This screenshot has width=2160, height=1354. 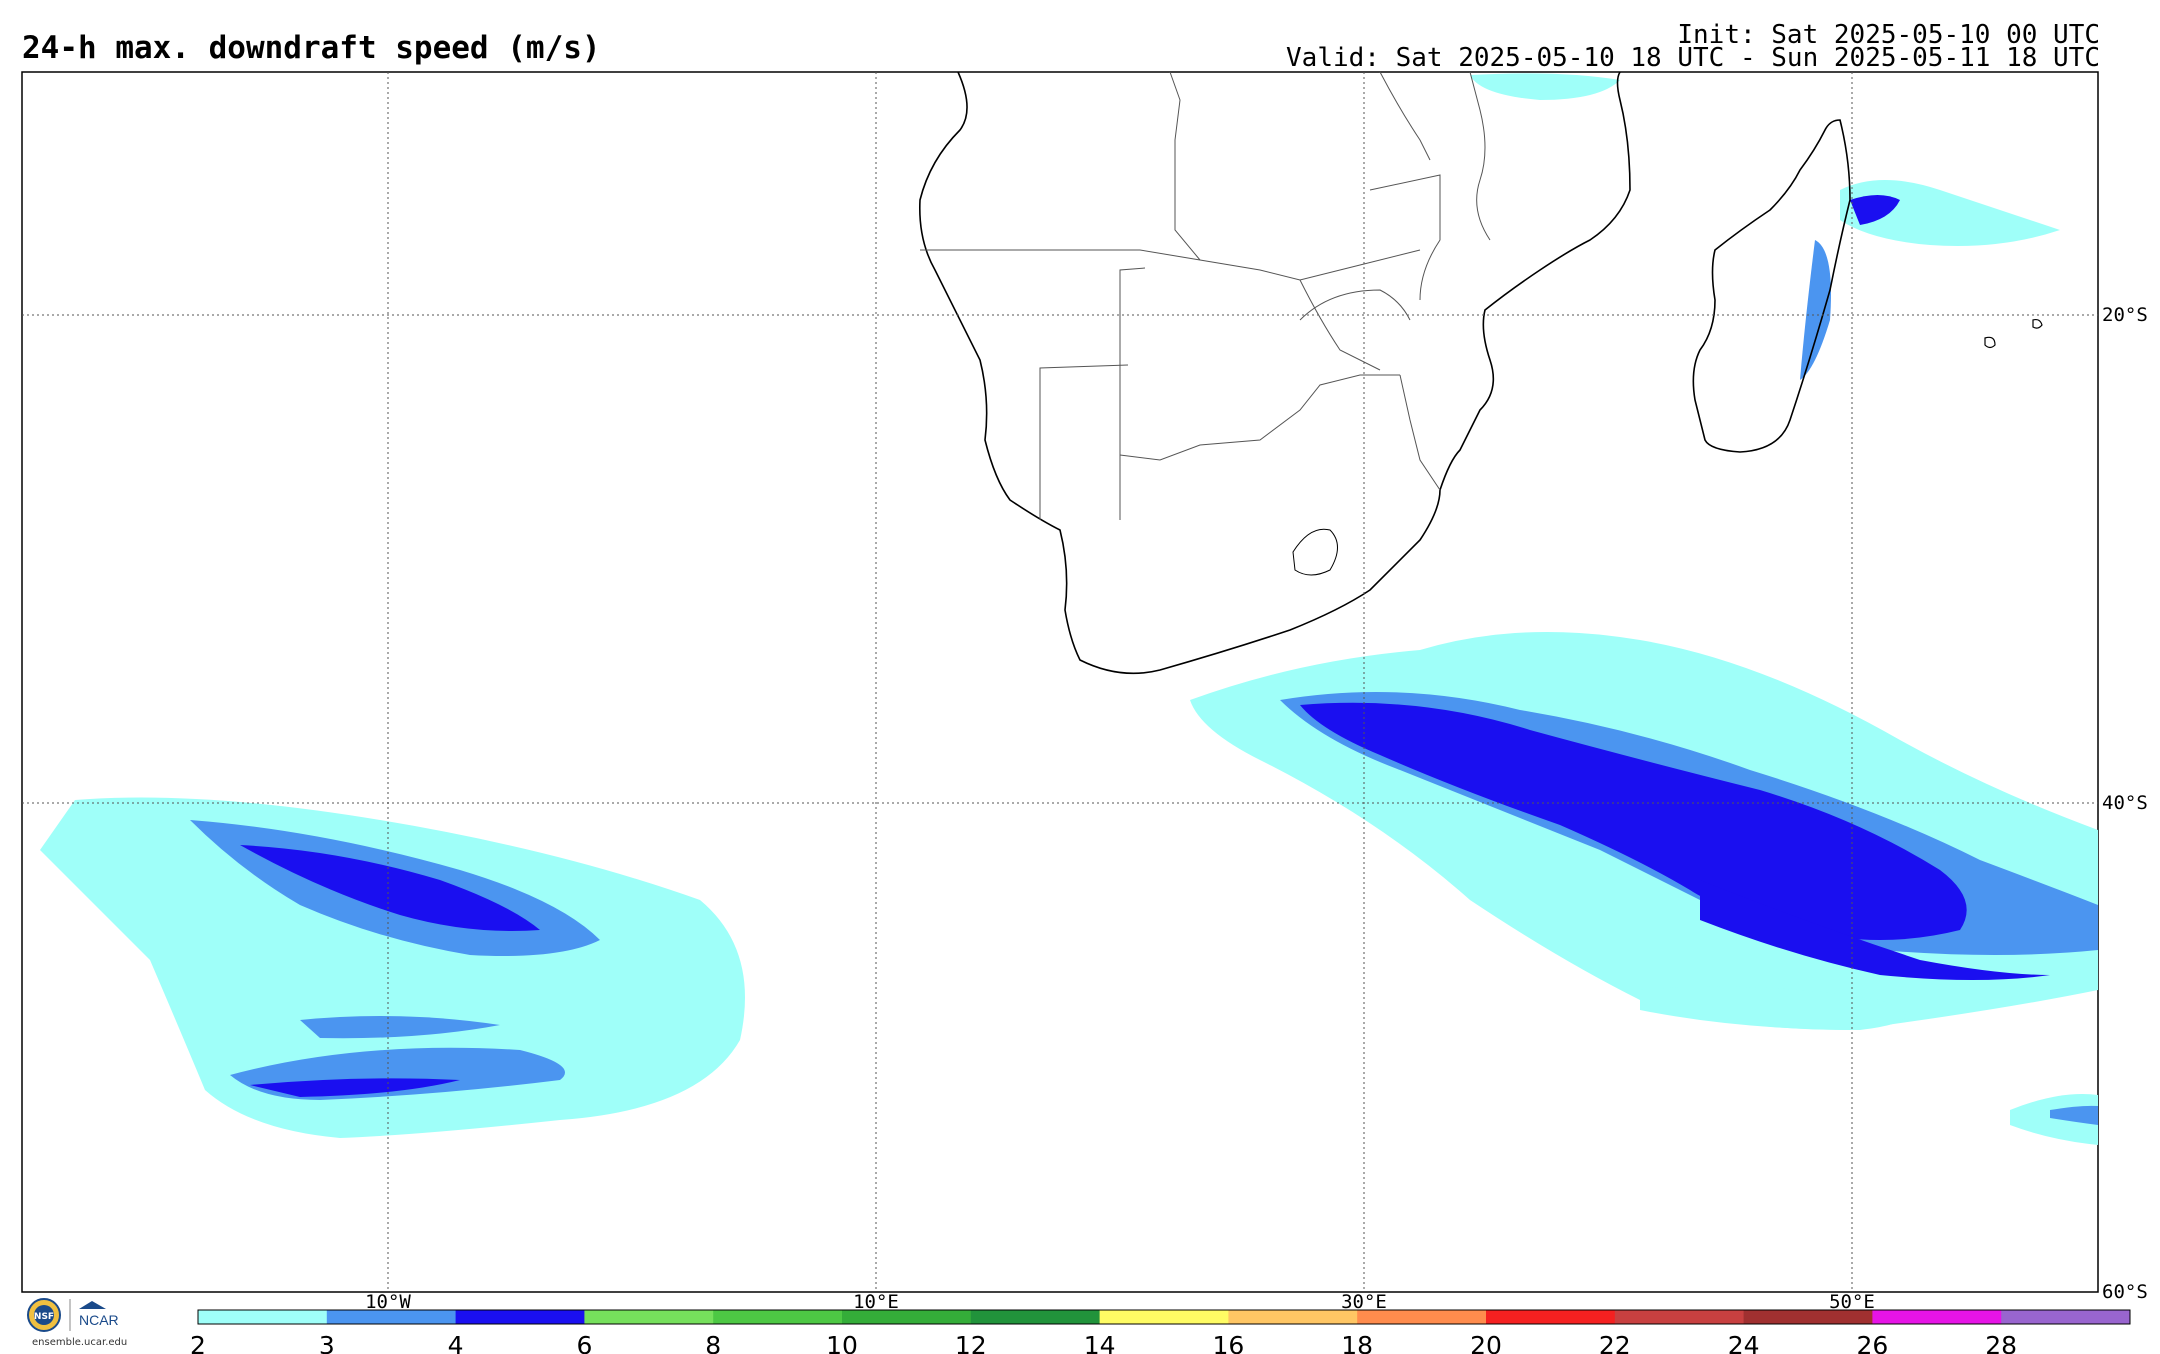 I want to click on colorbar-tick-label: 4, so click(x=456, y=1342).